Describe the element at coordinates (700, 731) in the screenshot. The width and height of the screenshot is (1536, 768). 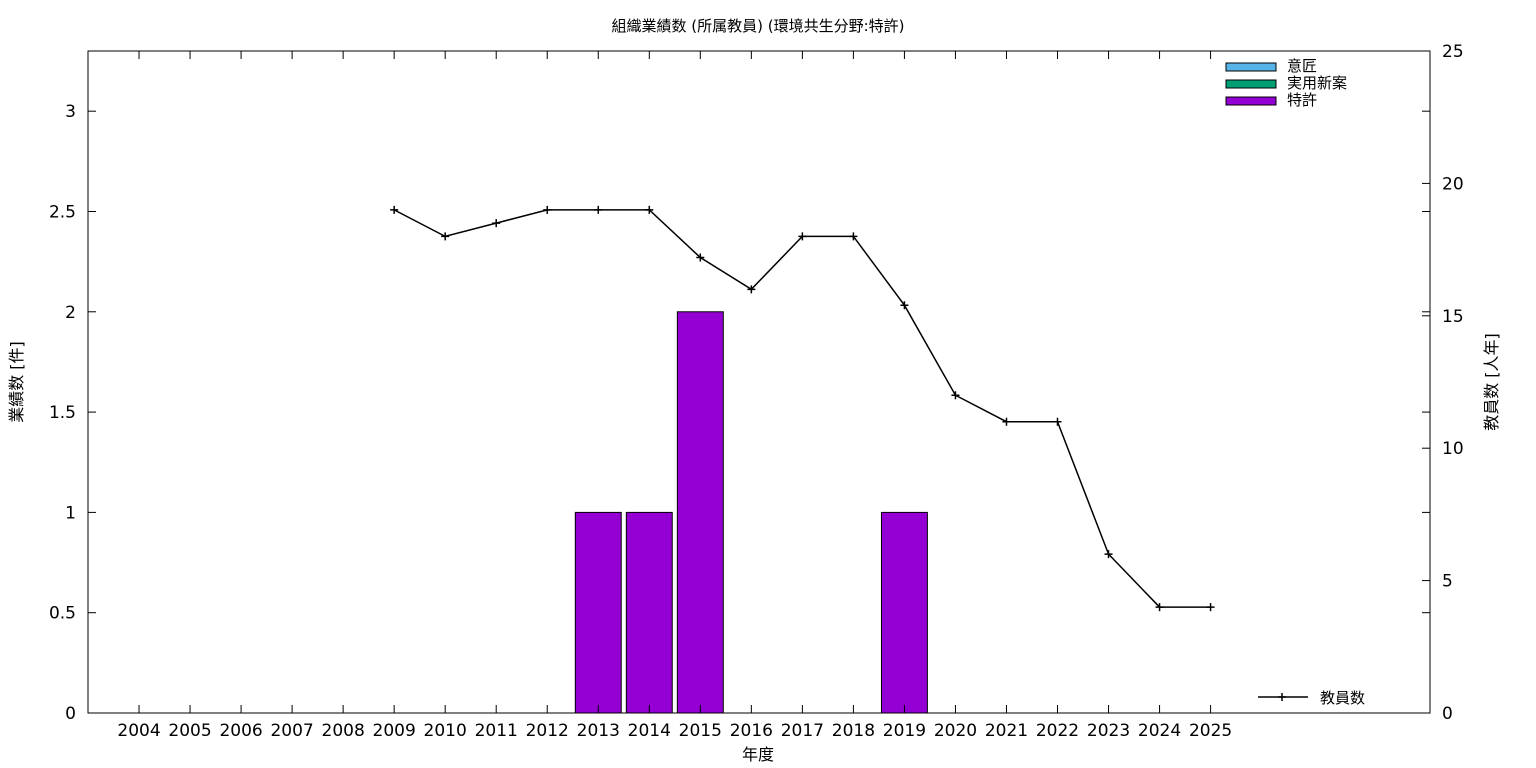
I see `x-tick-label-2015: 2015` at that location.